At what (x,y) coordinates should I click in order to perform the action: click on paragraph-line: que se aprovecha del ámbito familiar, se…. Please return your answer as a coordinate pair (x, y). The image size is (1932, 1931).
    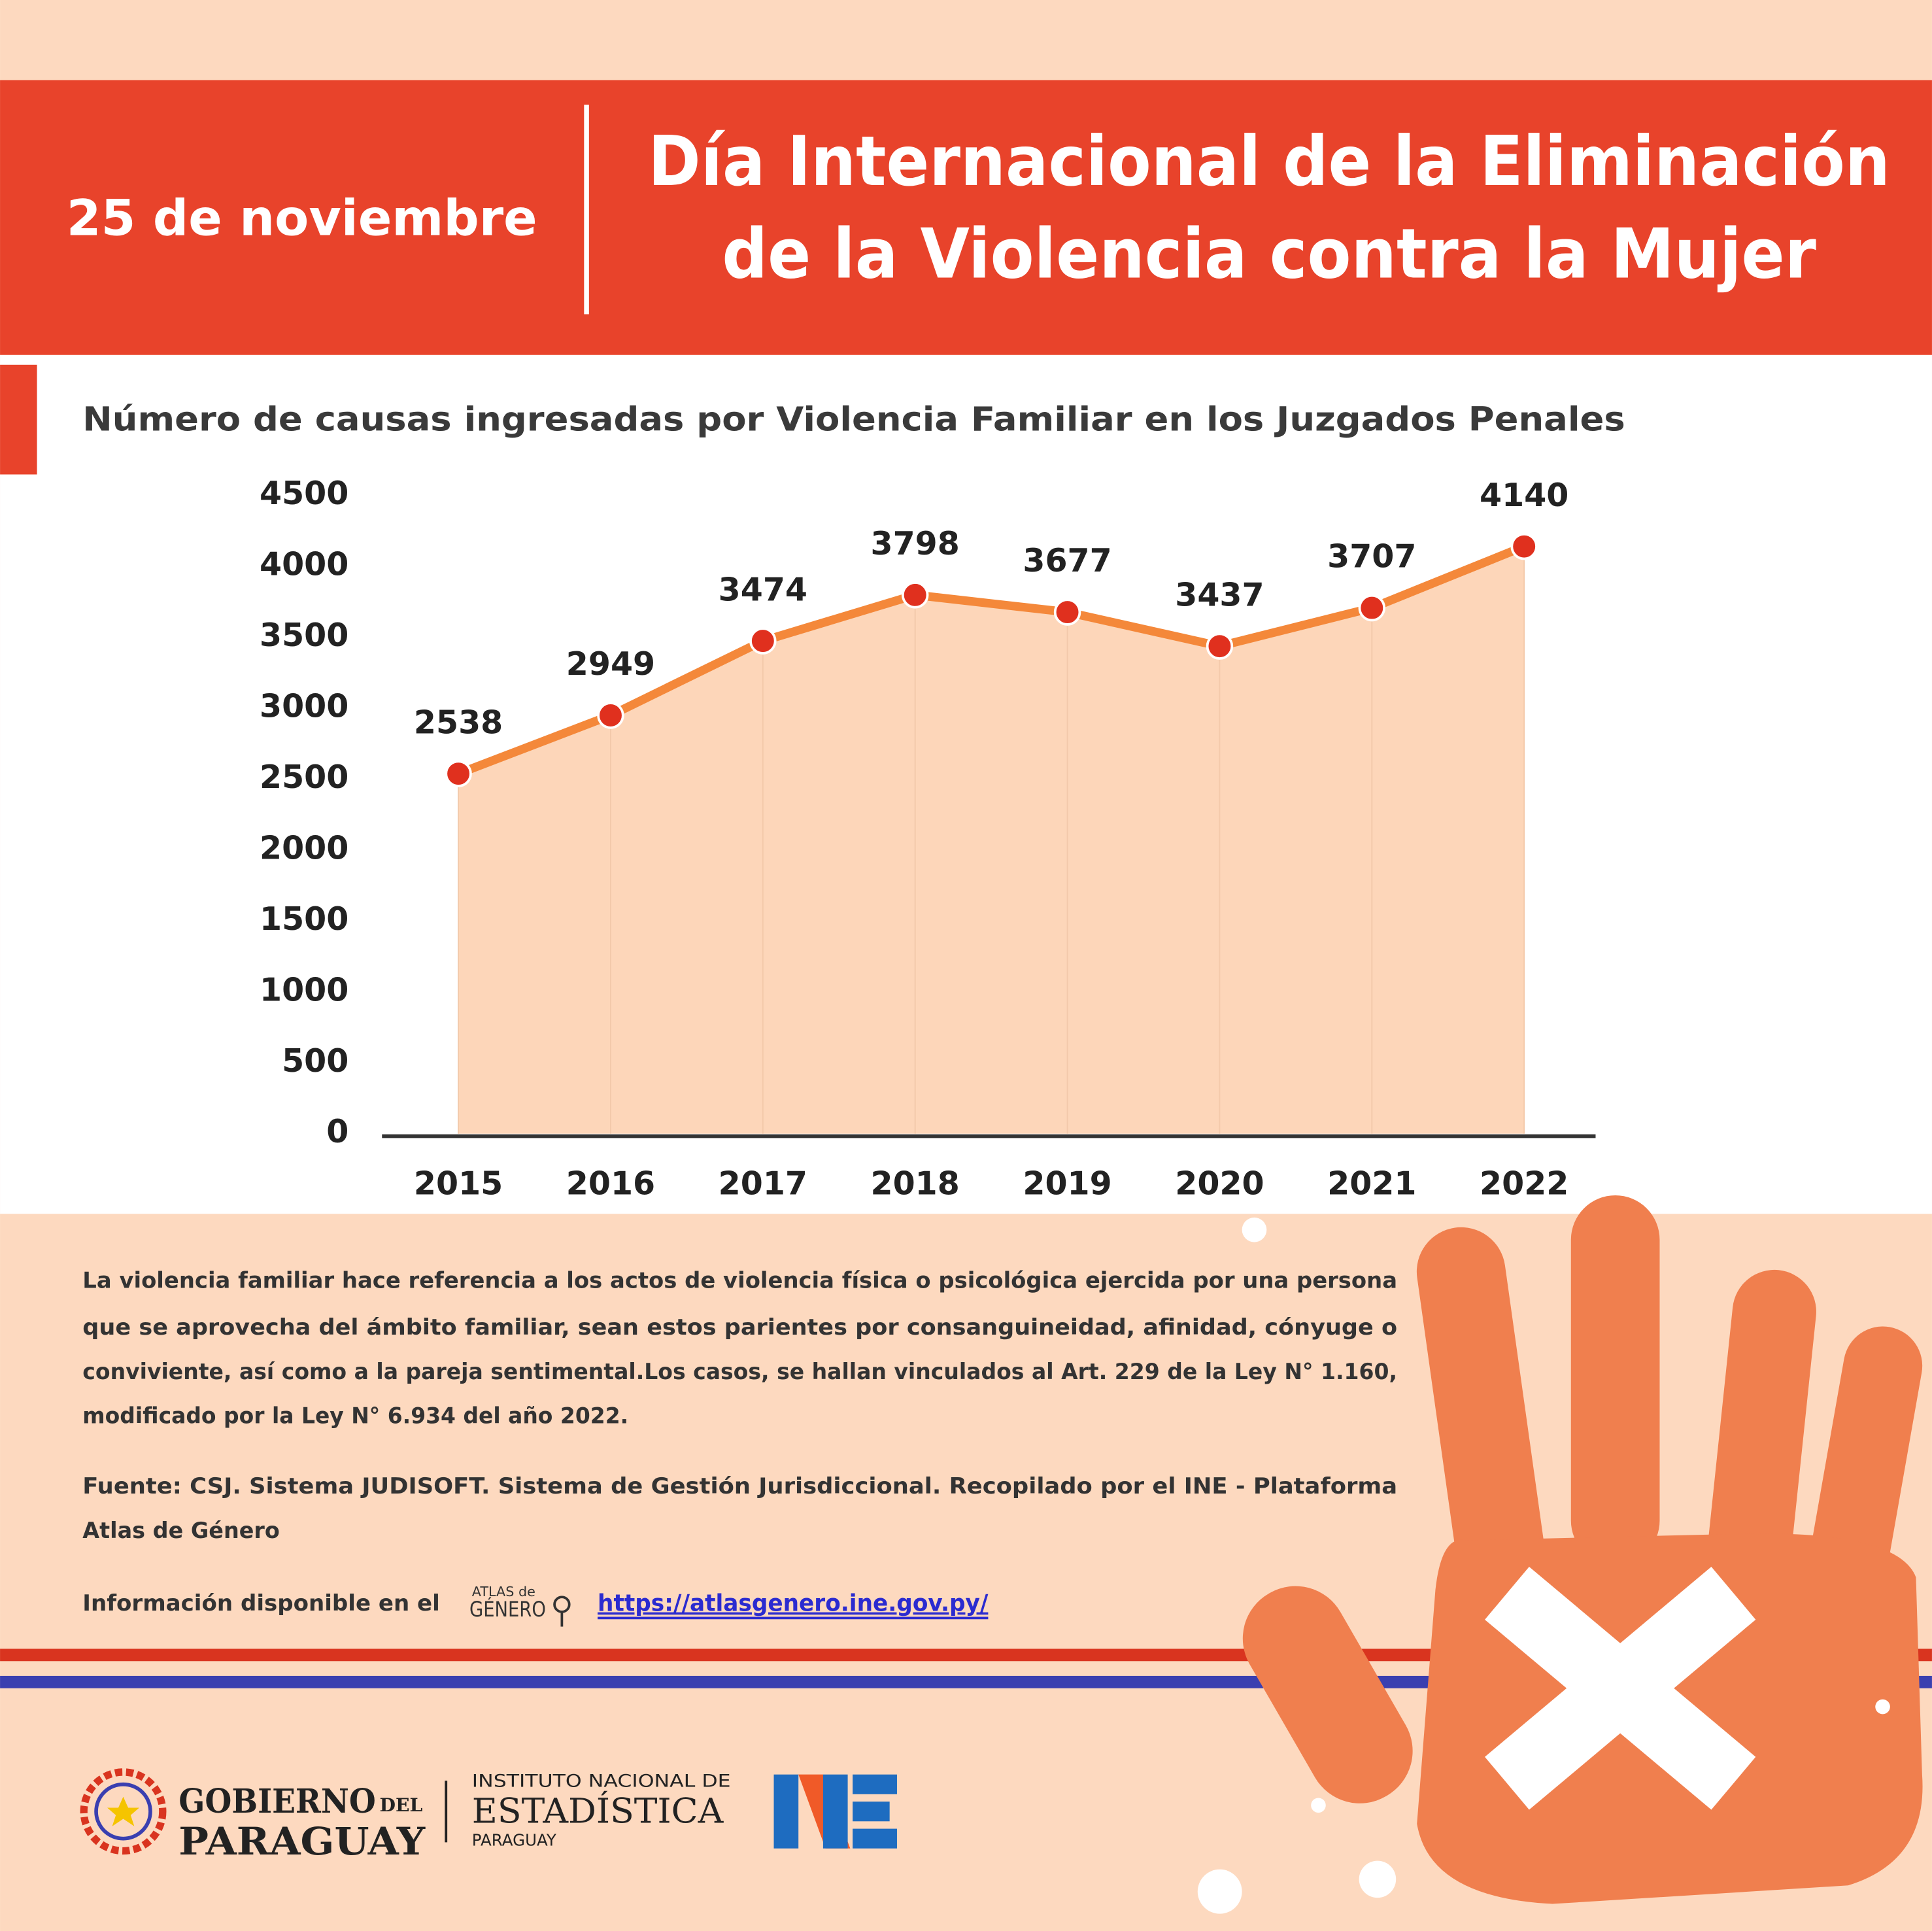
    Looking at the image, I should click on (739, 1327).